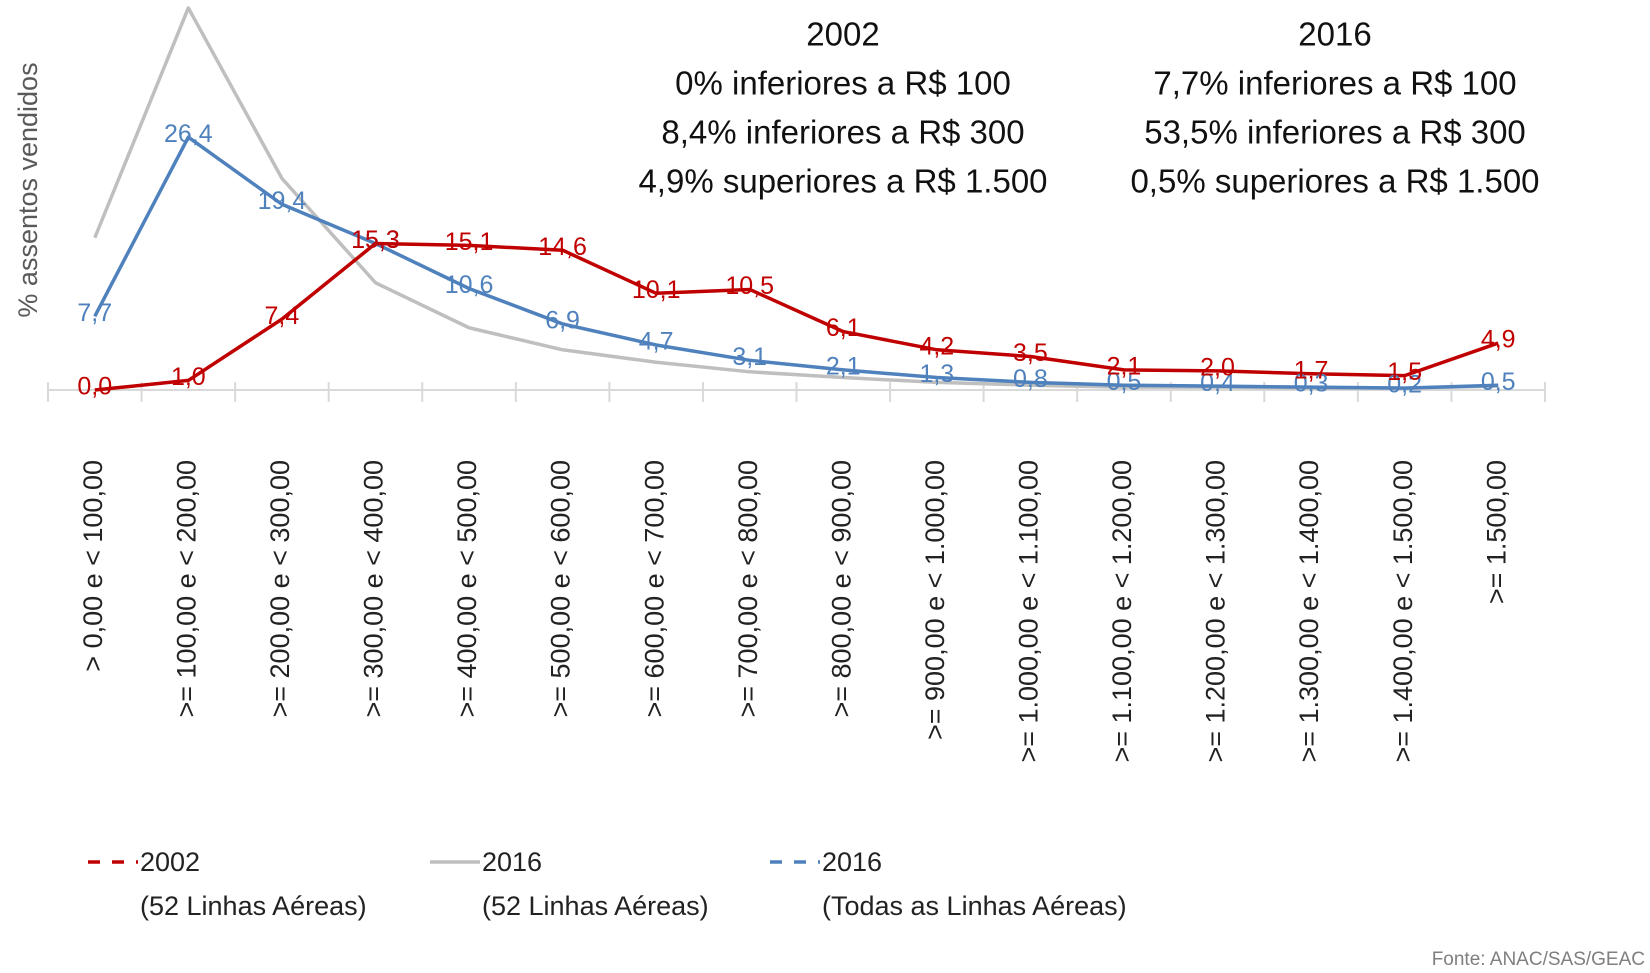  Describe the element at coordinates (188, 377) in the screenshot. I see `data-label: 1,0` at that location.